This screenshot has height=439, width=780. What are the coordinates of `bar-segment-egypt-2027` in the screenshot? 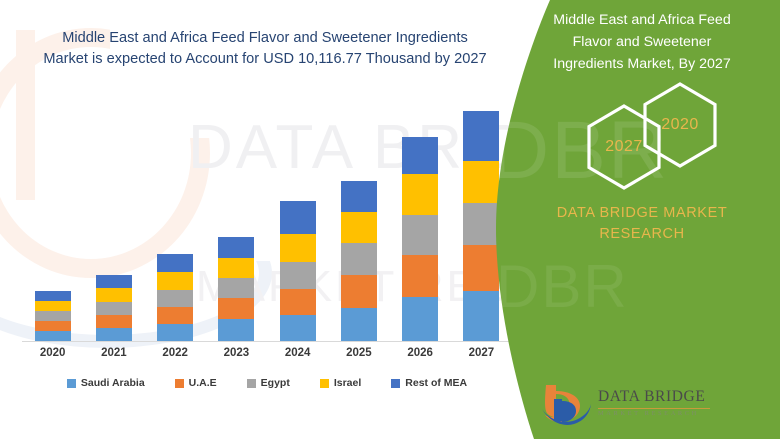 It's located at (481, 224).